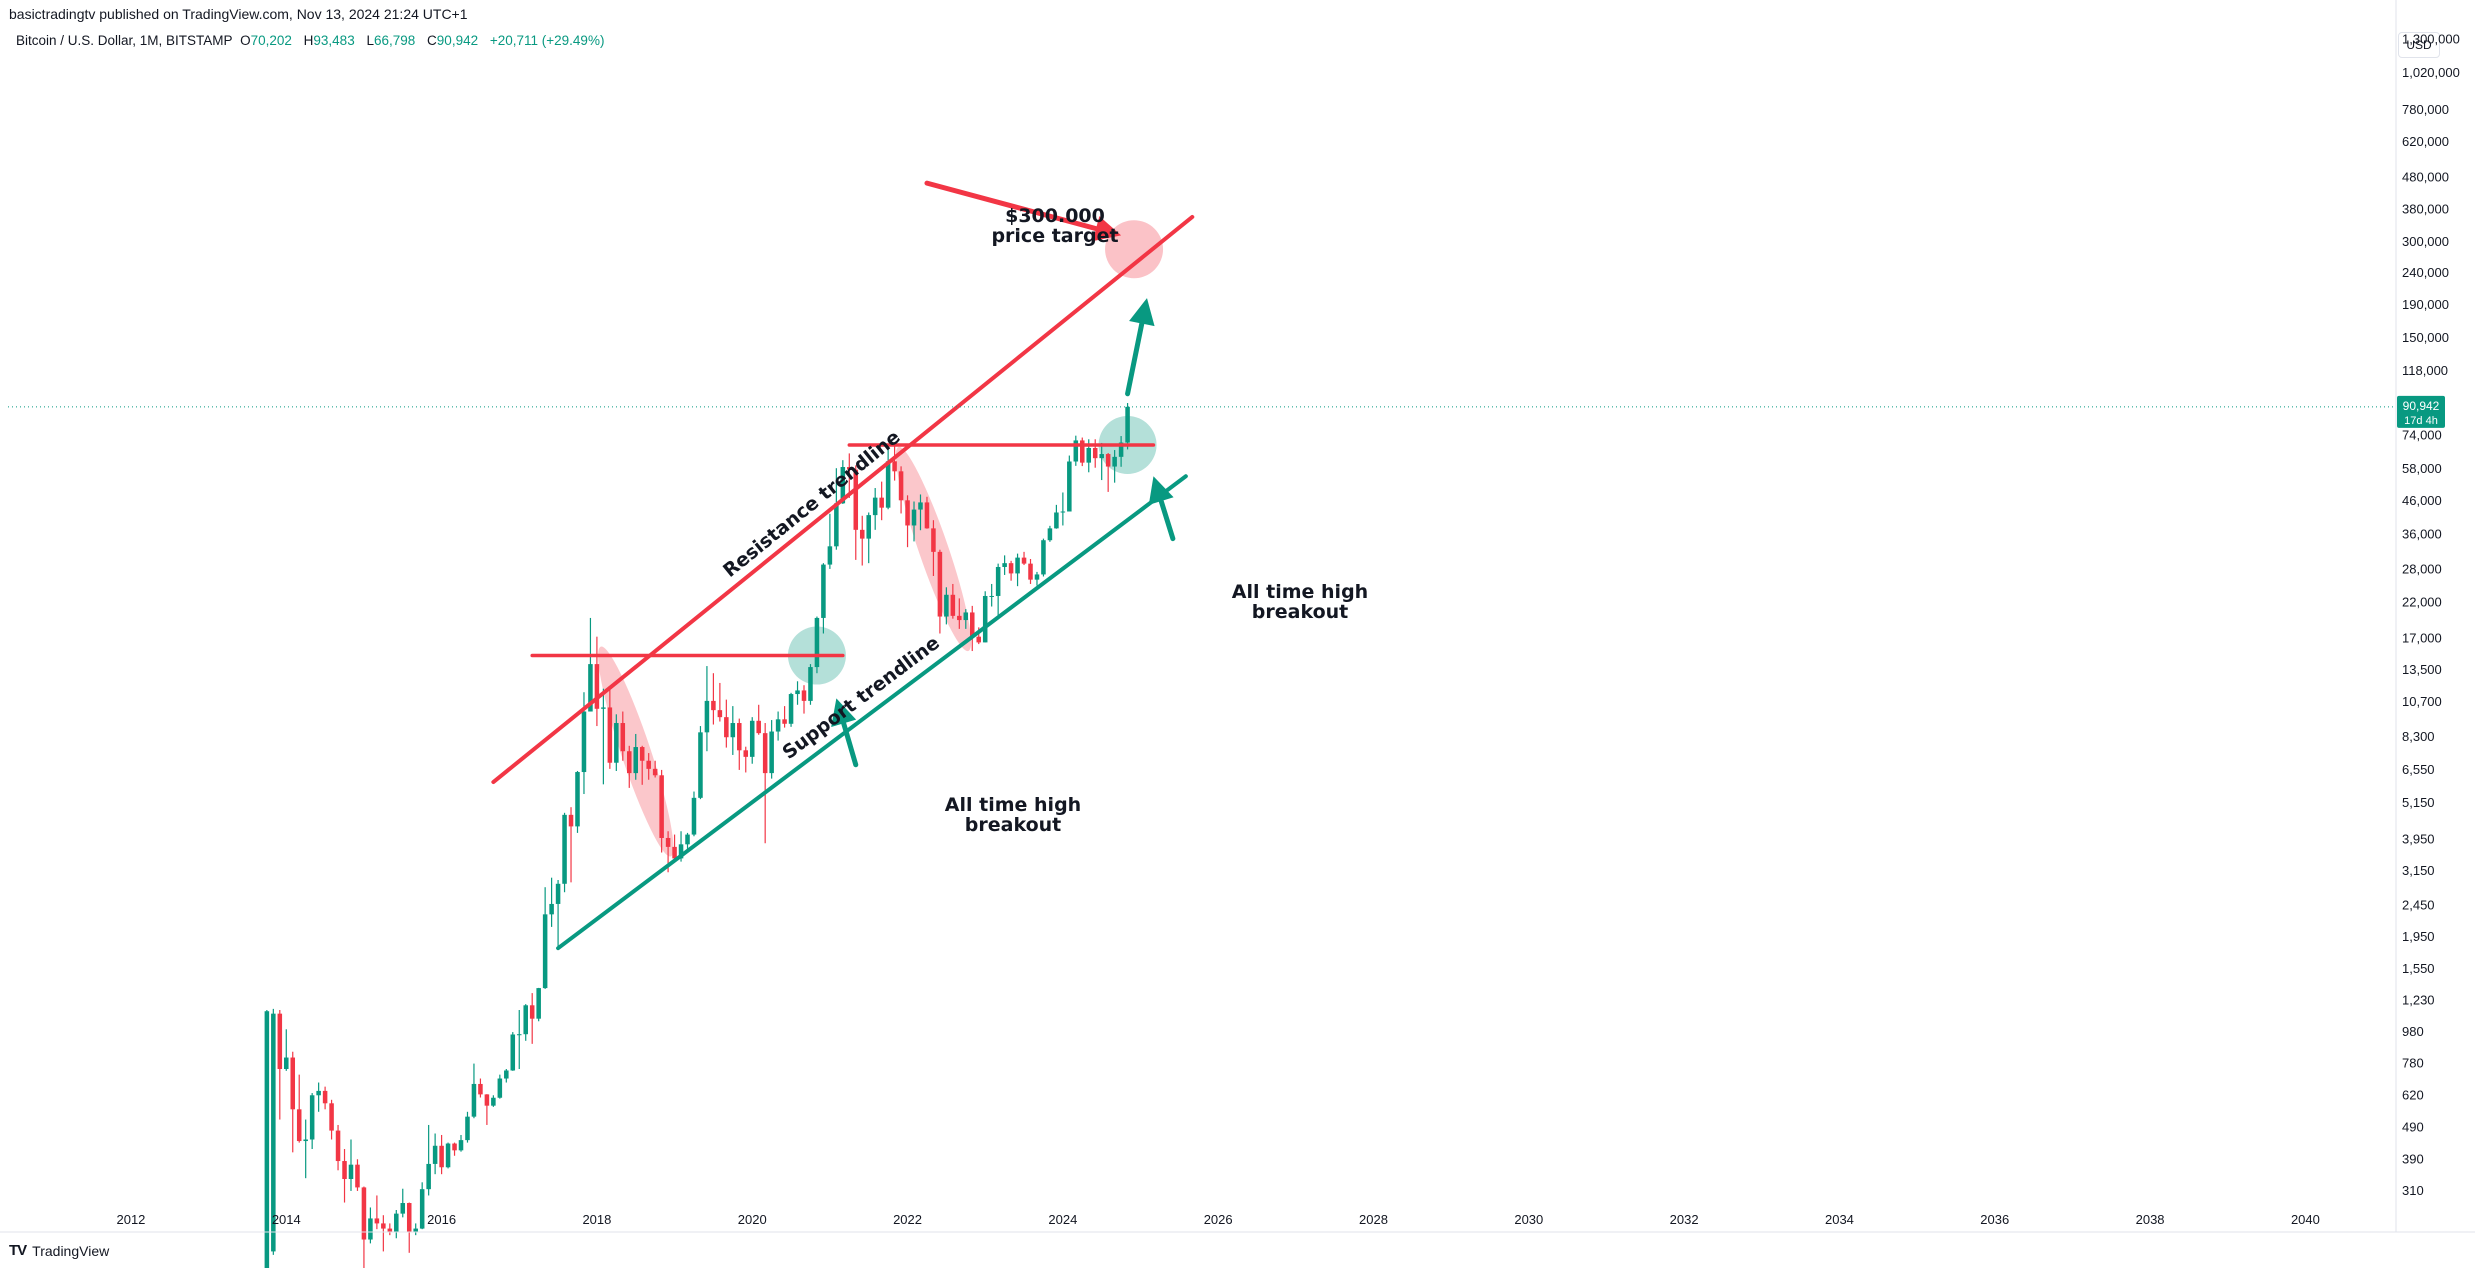 The height and width of the screenshot is (1268, 2475). Describe the element at coordinates (1054, 236) in the screenshot. I see `price-target-line-2: price target` at that location.